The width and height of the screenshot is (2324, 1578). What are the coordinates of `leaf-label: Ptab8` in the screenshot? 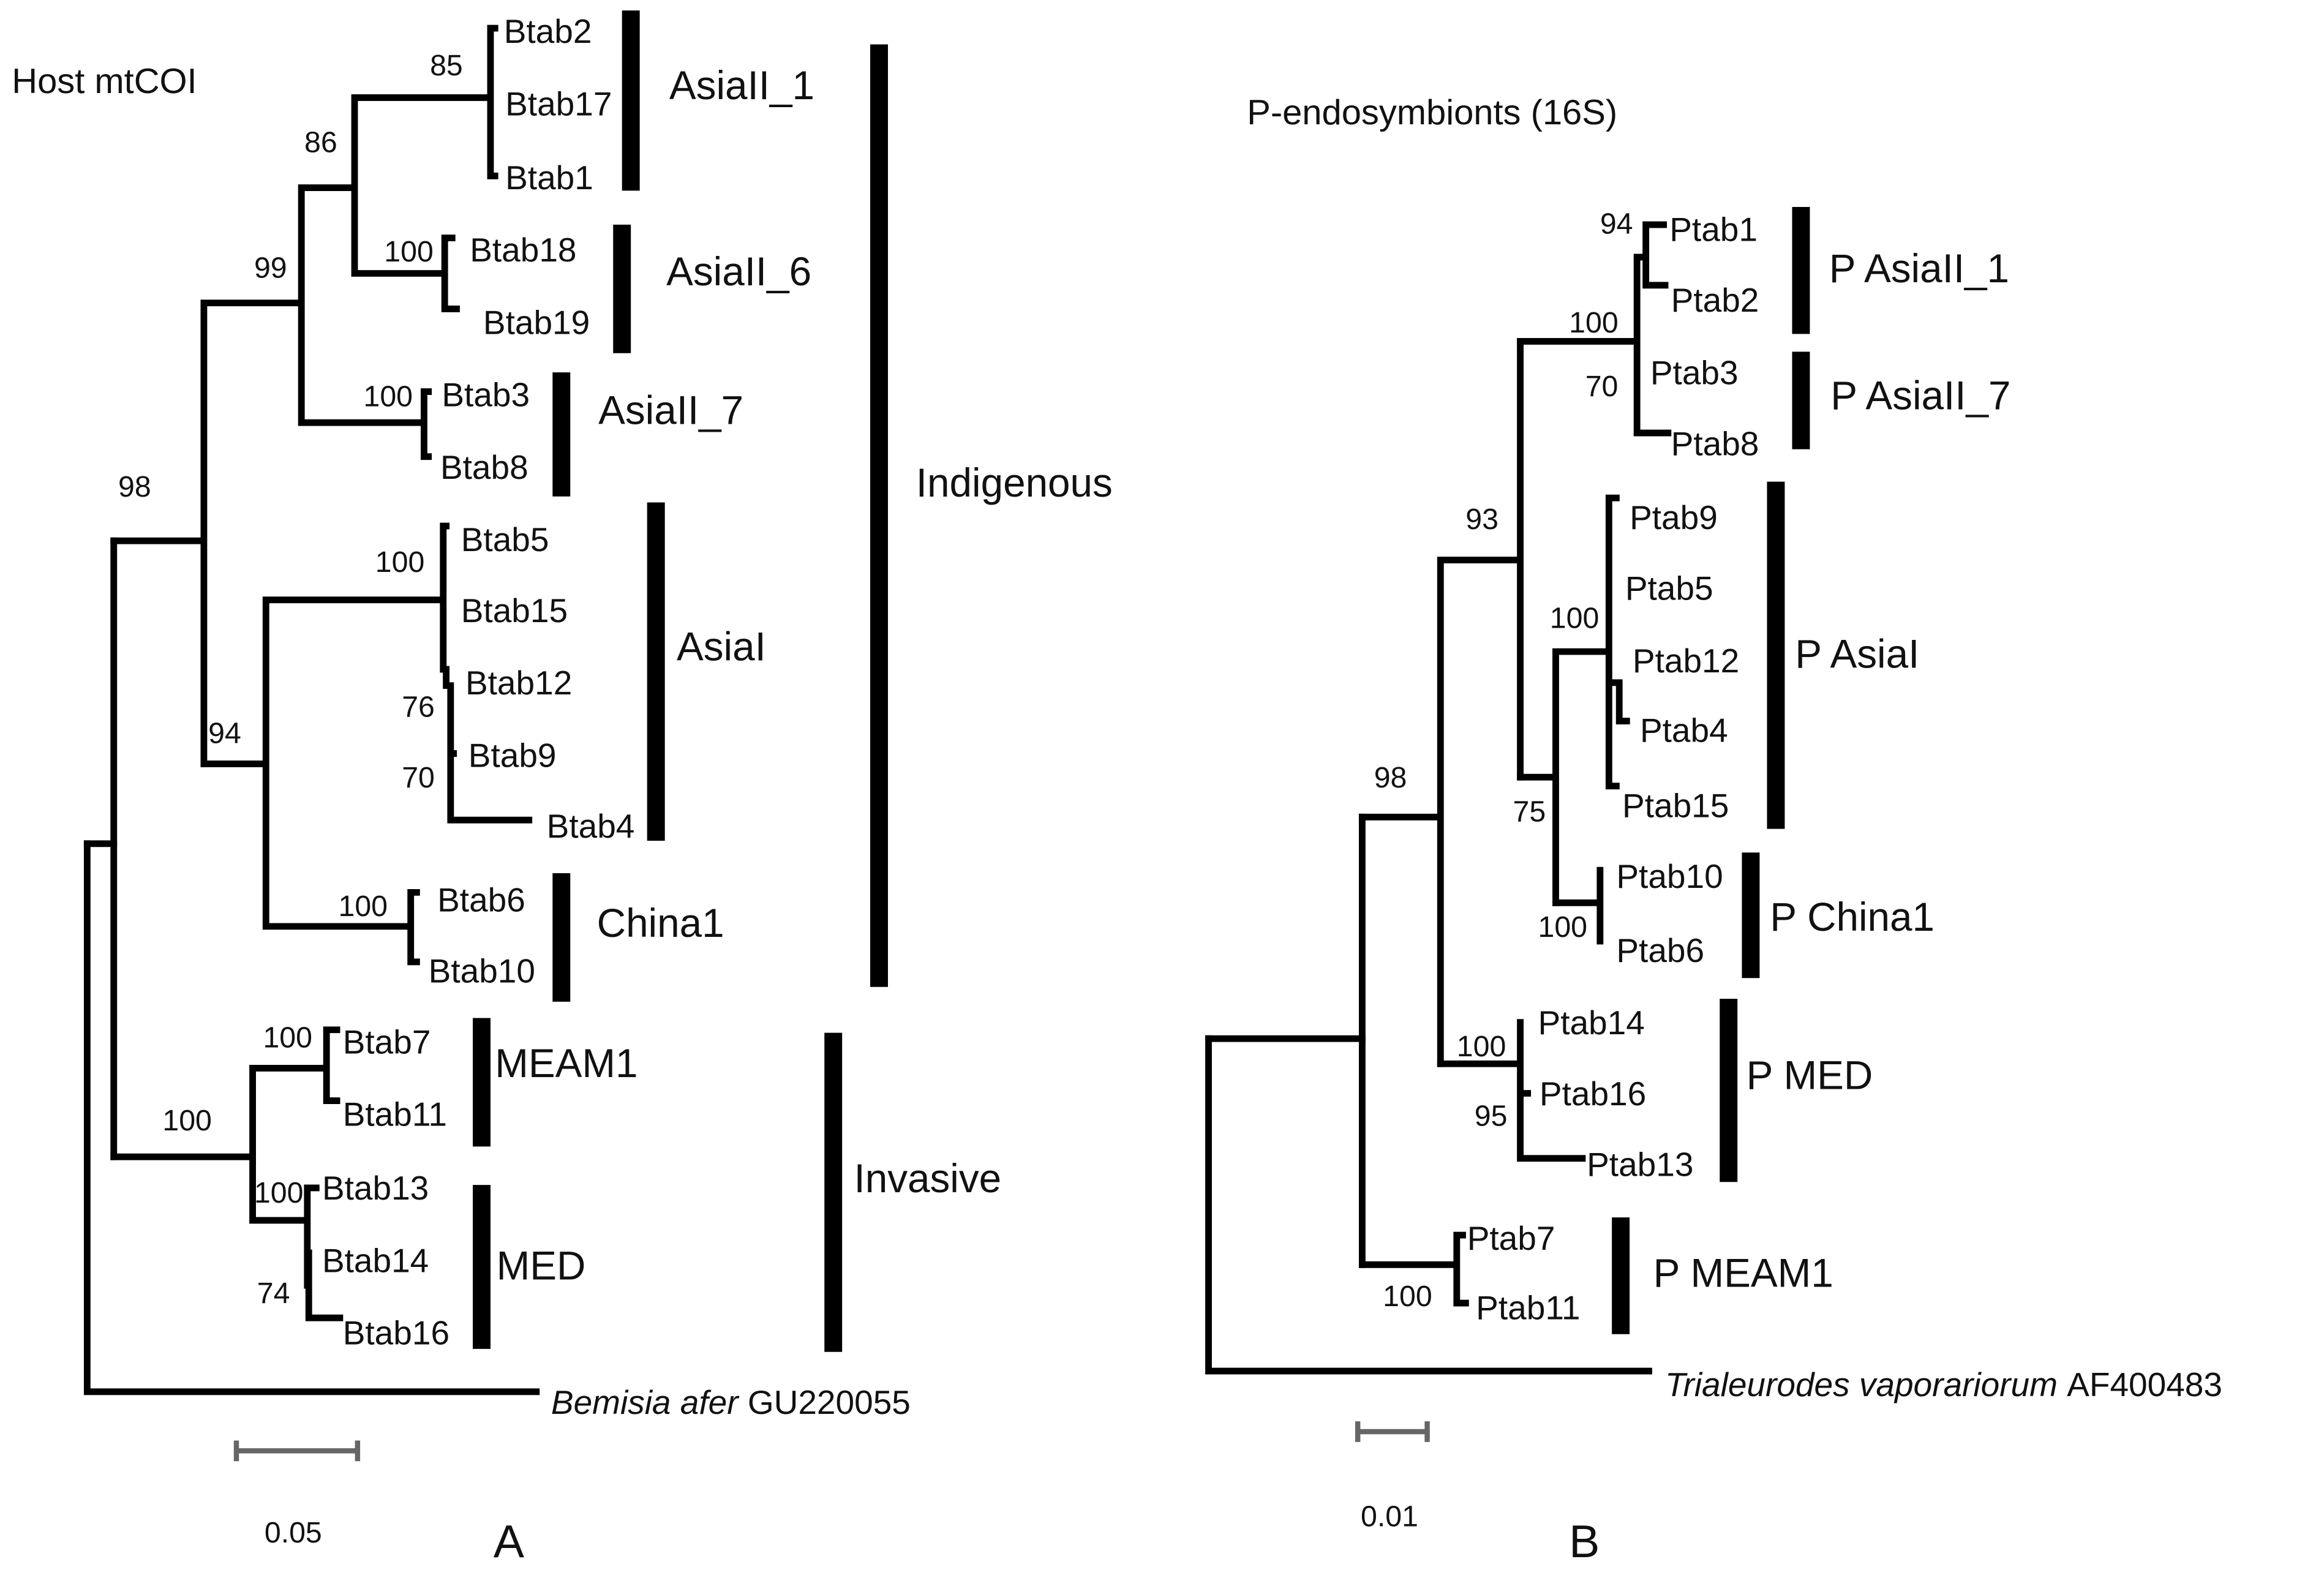 It's located at (1715, 443).